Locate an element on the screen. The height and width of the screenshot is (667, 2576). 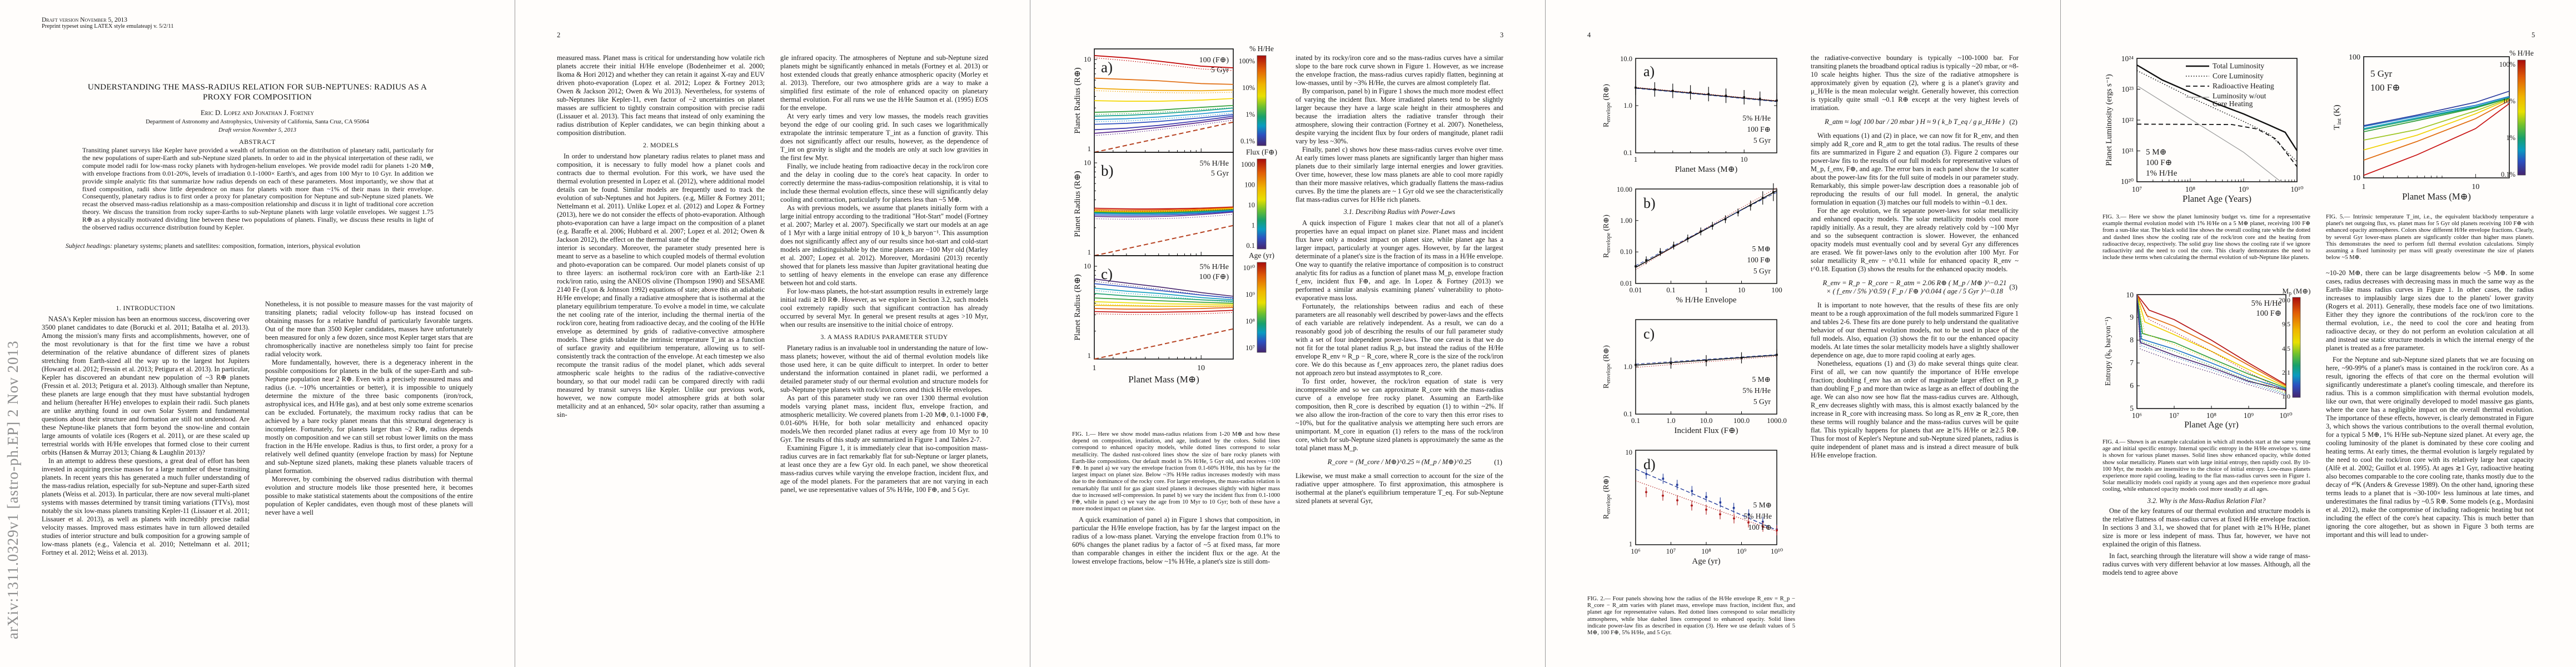
colorbar-tick: 10⁸ is located at coordinates (1250, 321).